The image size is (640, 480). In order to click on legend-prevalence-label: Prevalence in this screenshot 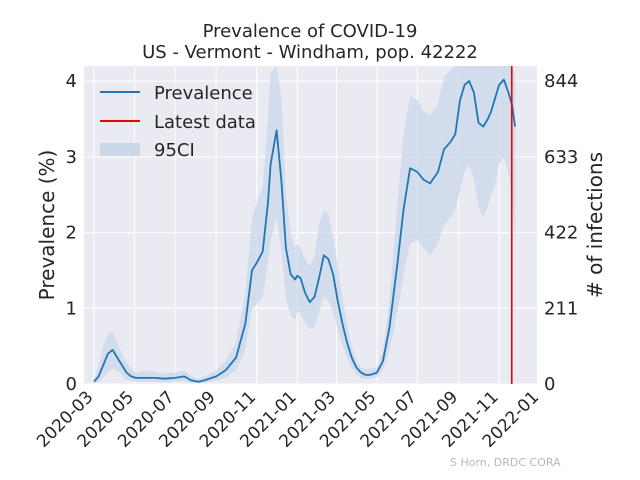, I will do `click(203, 93)`.